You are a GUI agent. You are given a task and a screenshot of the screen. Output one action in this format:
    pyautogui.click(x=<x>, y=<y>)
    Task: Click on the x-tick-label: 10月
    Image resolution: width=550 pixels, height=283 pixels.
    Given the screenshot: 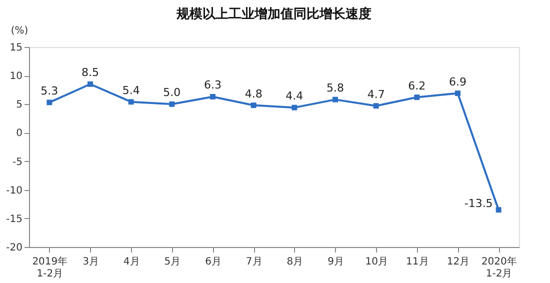 What is the action you would take?
    pyautogui.click(x=376, y=262)
    